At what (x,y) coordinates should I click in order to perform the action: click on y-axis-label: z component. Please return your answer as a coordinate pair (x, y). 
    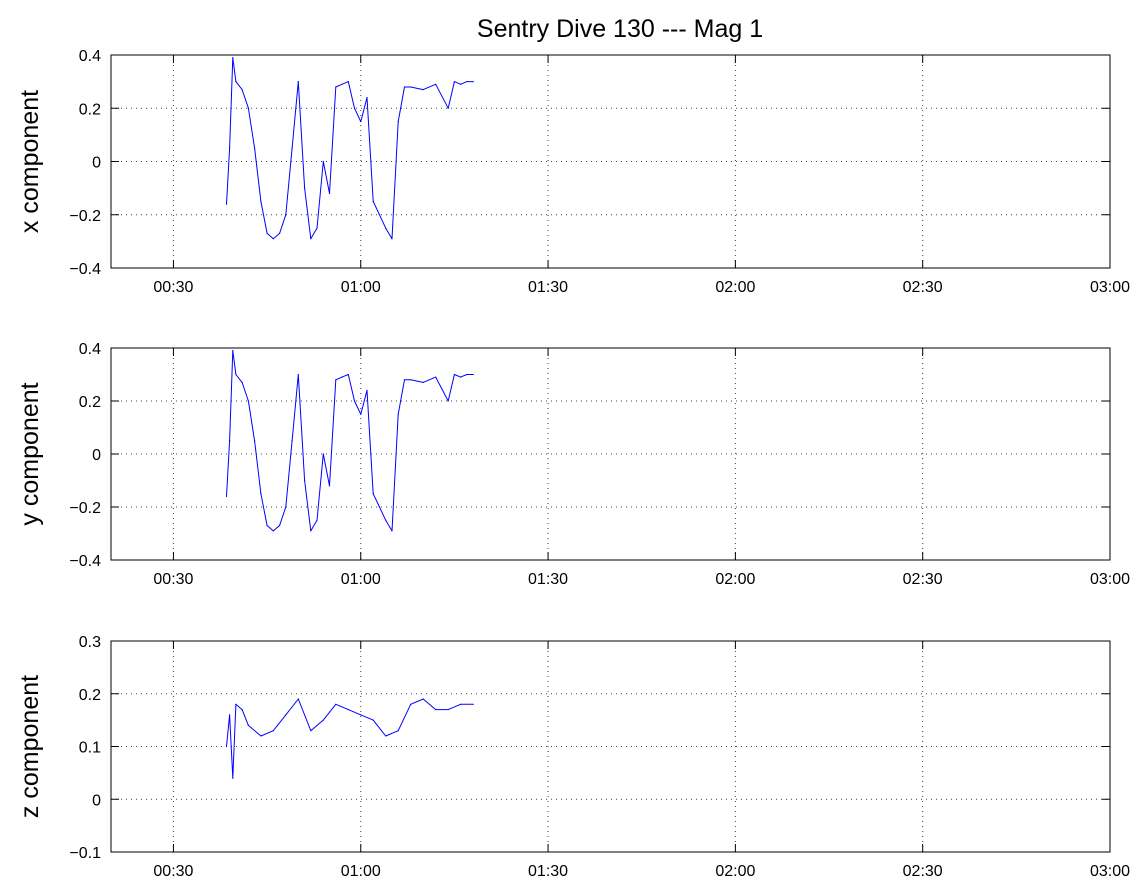
    Looking at the image, I should click on (30, 746).